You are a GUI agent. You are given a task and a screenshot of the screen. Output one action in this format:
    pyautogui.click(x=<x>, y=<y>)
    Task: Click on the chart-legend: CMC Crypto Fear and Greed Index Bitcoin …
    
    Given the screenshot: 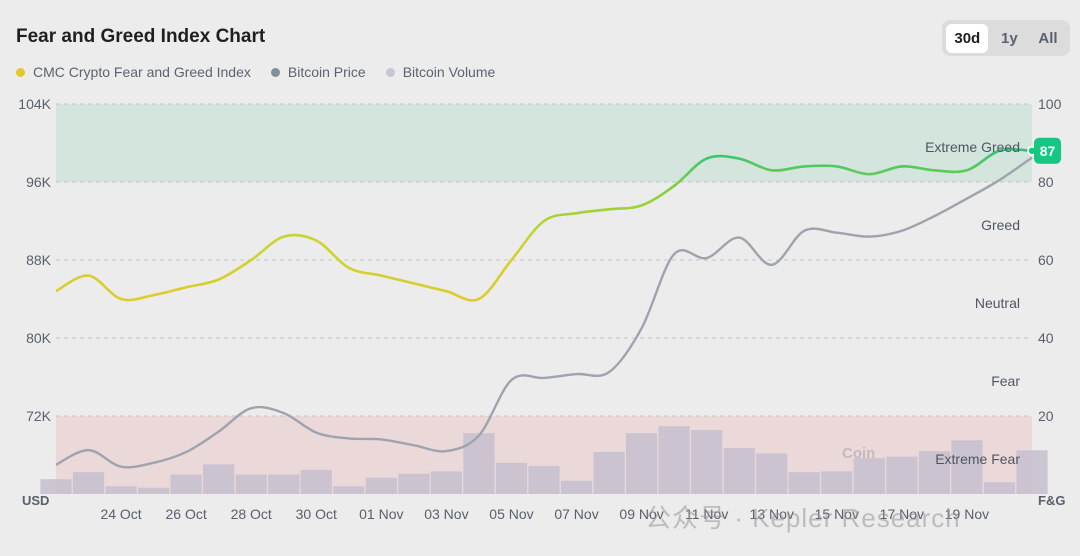 What is the action you would take?
    pyautogui.click(x=255, y=72)
    